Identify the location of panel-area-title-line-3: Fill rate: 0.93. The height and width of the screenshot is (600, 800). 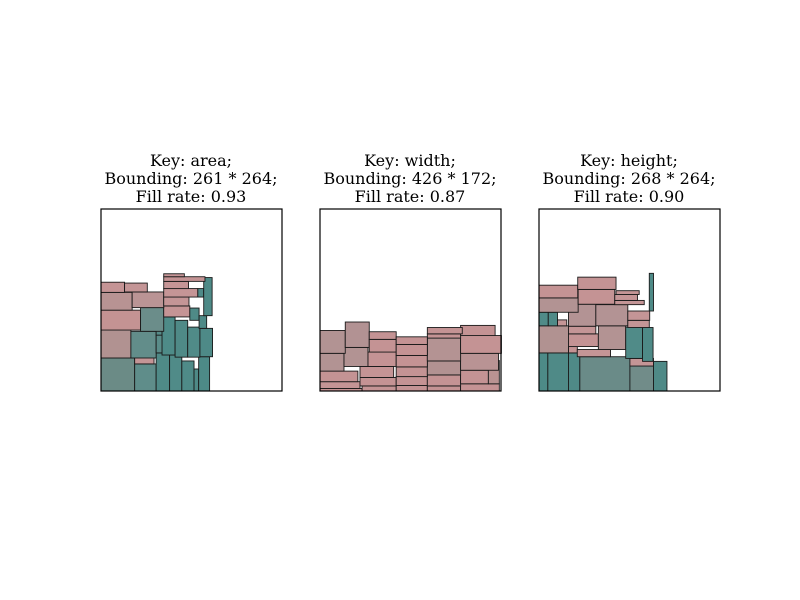
(191, 196).